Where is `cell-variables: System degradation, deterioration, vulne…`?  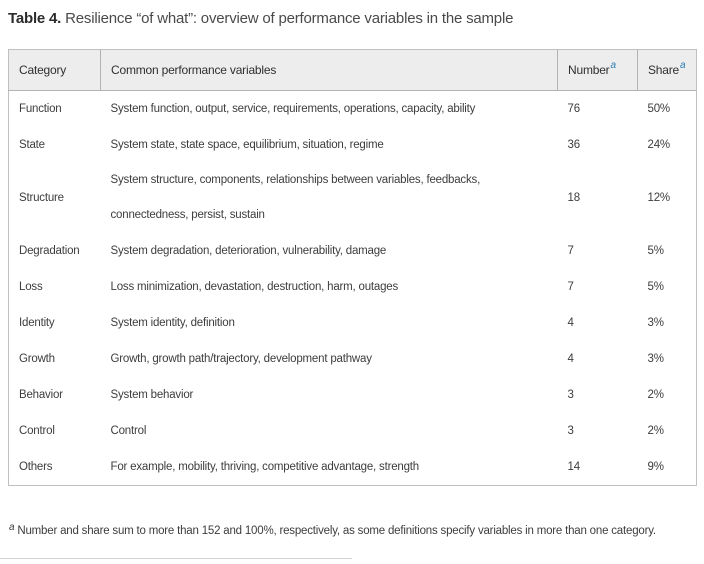 cell-variables: System degradation, deterioration, vulne… is located at coordinates (329, 251).